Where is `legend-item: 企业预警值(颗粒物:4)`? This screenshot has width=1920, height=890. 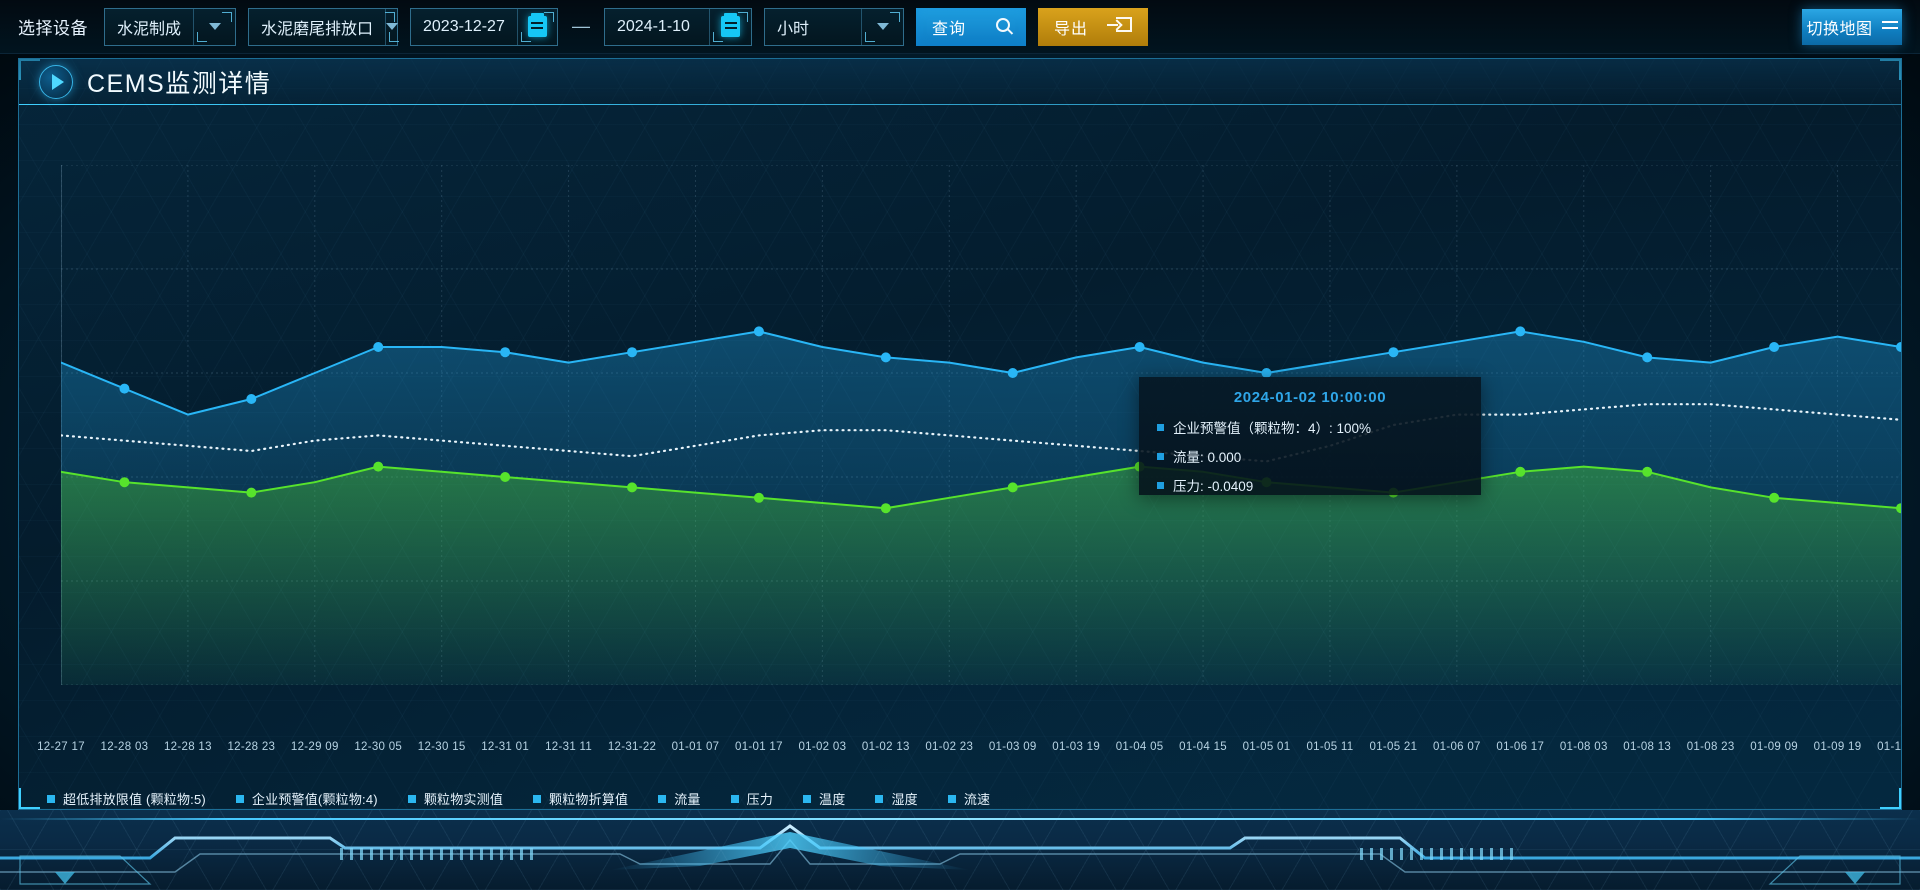
legend-item: 企业预警值(颗粒物:4) is located at coordinates (306, 798).